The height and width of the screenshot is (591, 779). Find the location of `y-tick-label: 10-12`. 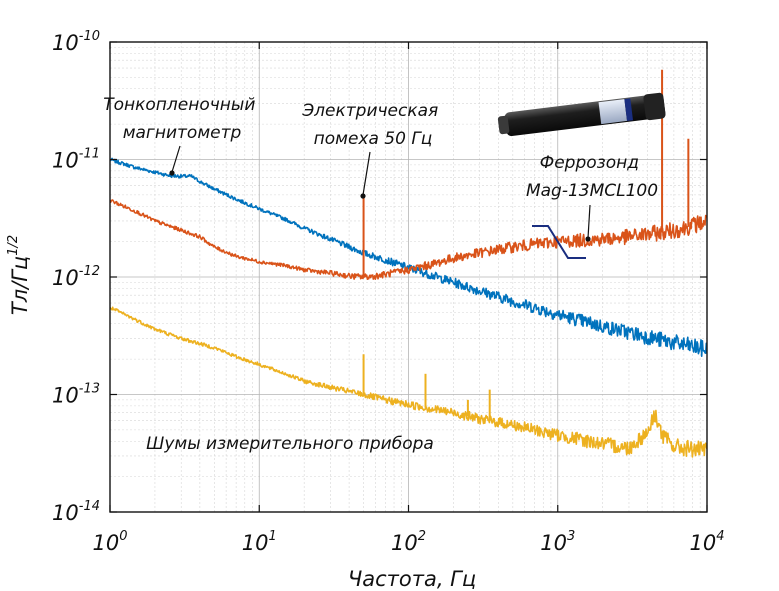

y-tick-label: 10-12 is located at coordinates (76, 277).